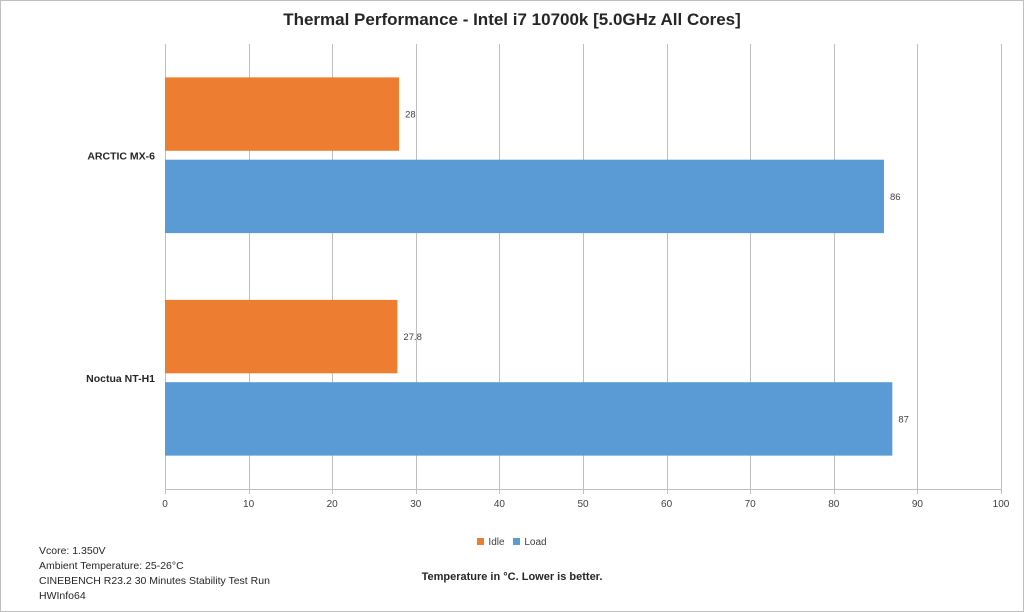 This screenshot has width=1024, height=612. I want to click on category-label: Noctua NT-H1, so click(120, 379).